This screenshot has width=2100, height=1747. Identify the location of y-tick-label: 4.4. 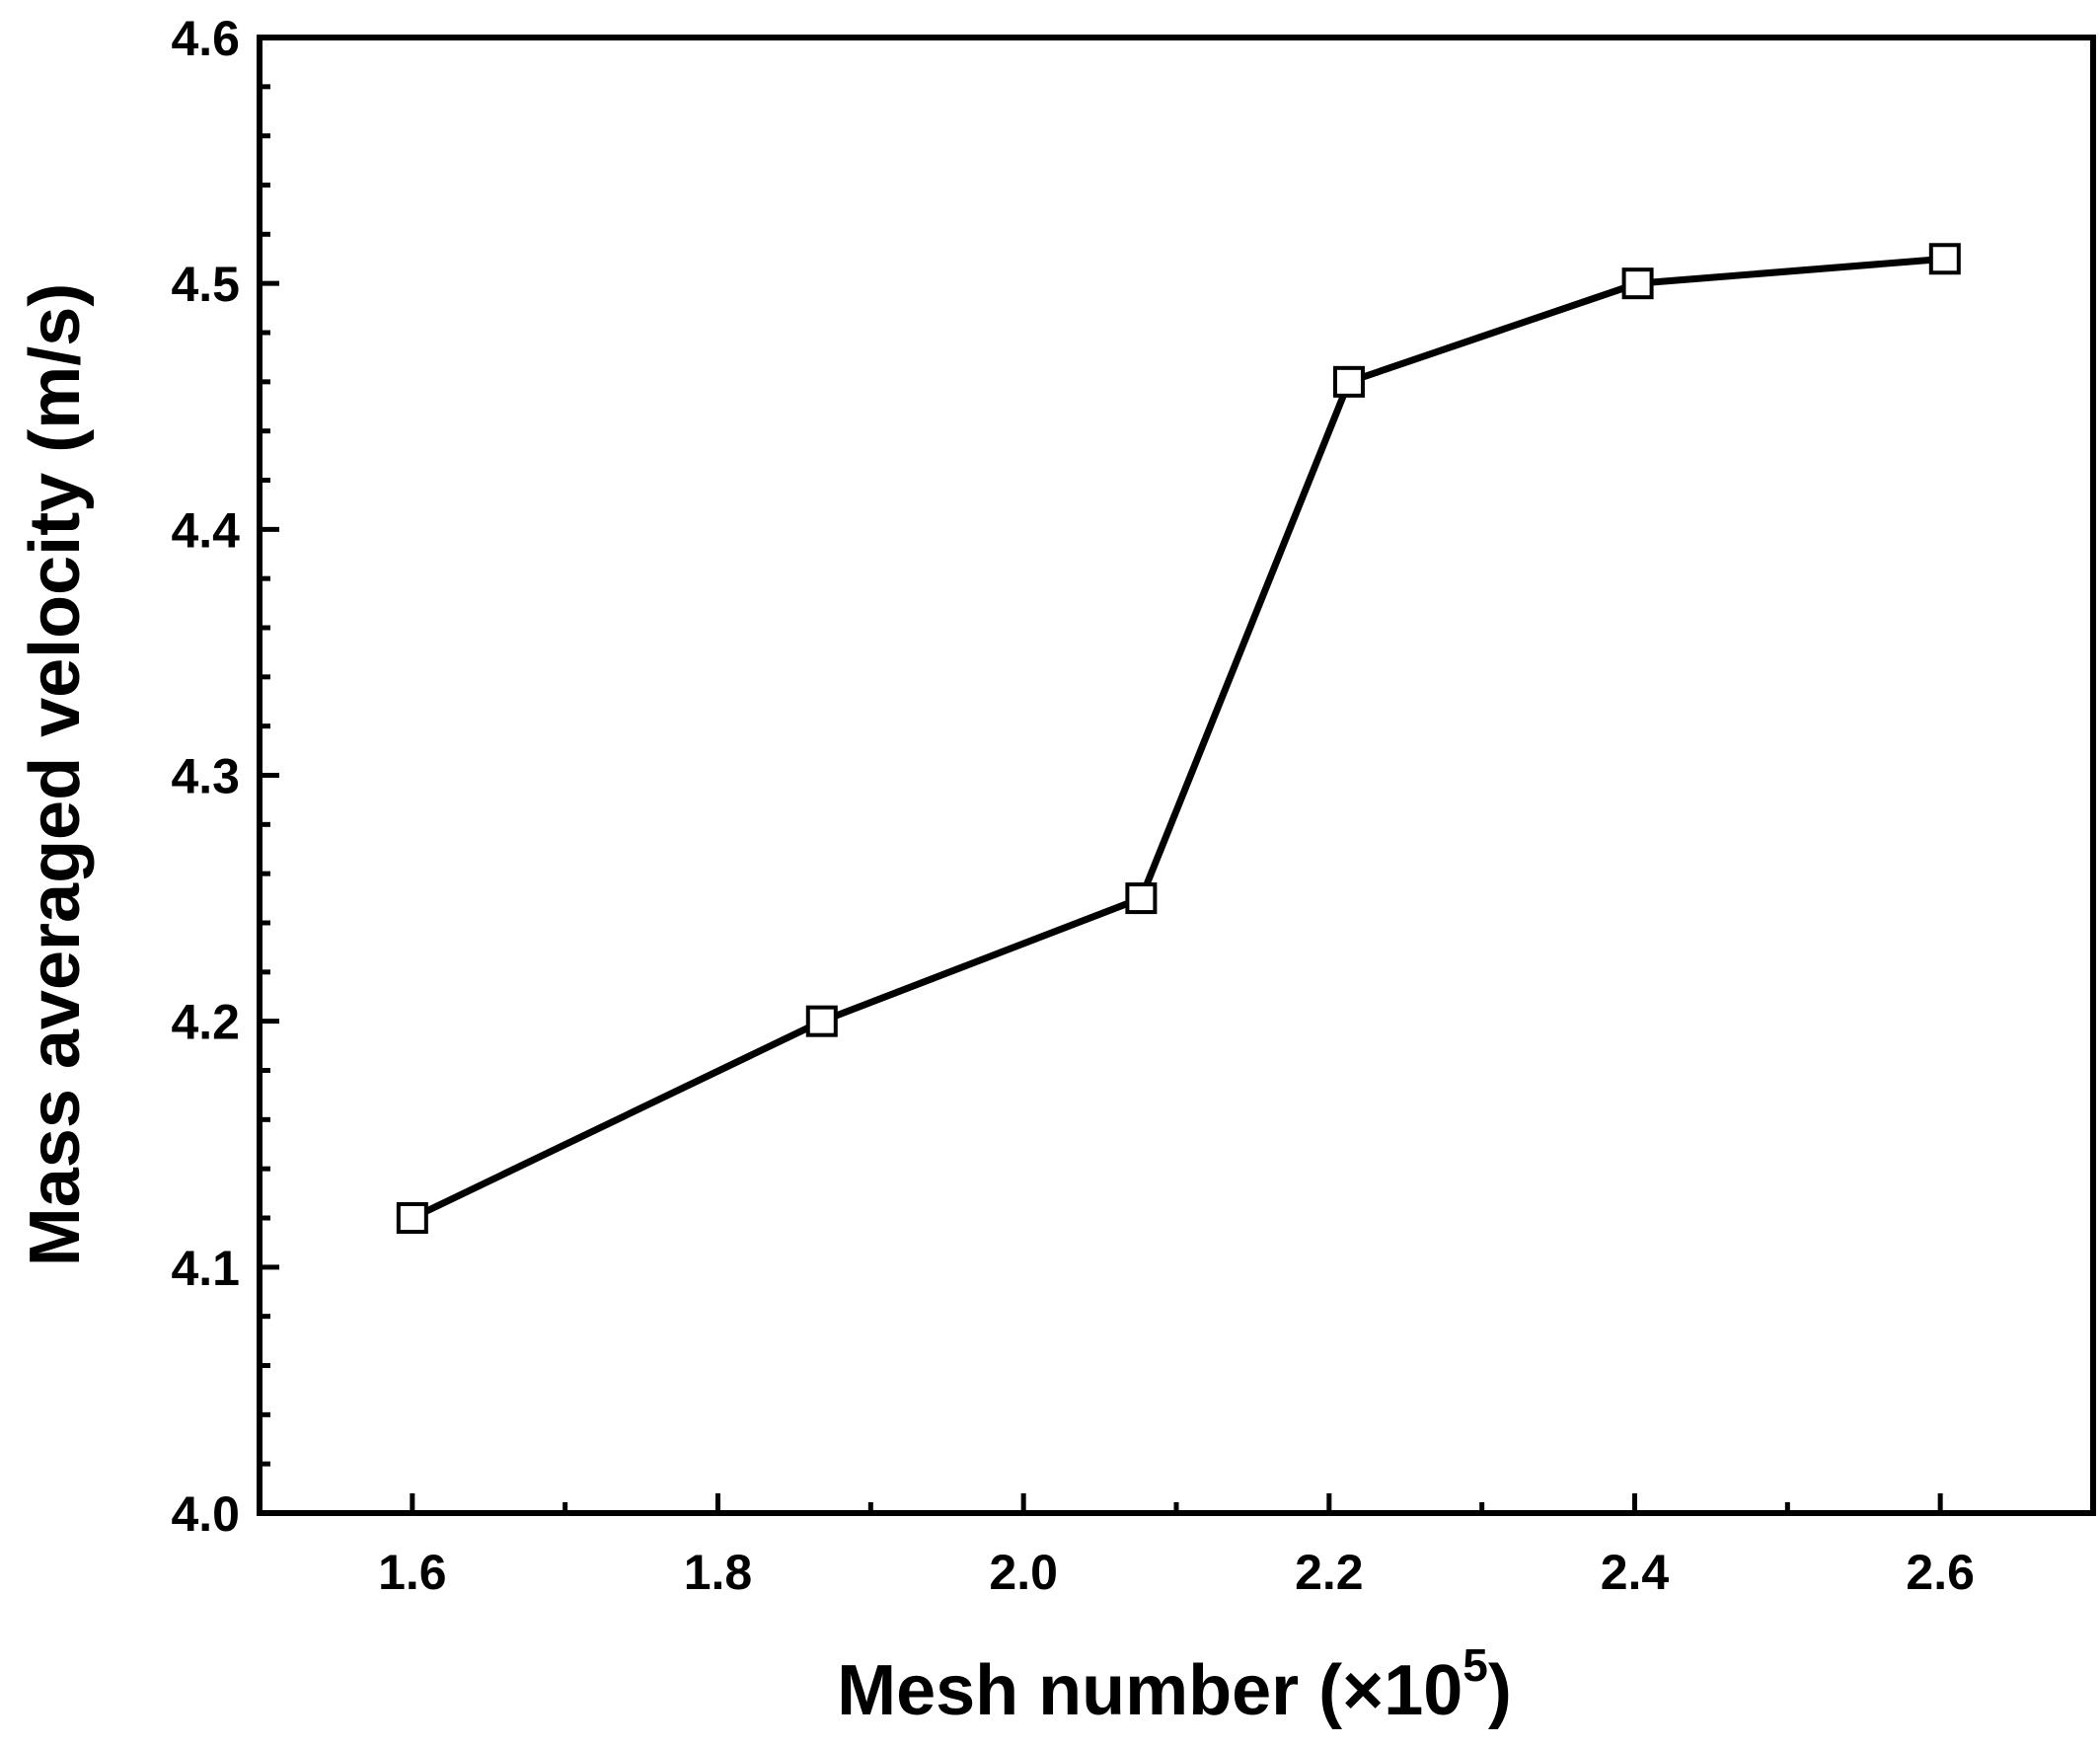
(205, 530).